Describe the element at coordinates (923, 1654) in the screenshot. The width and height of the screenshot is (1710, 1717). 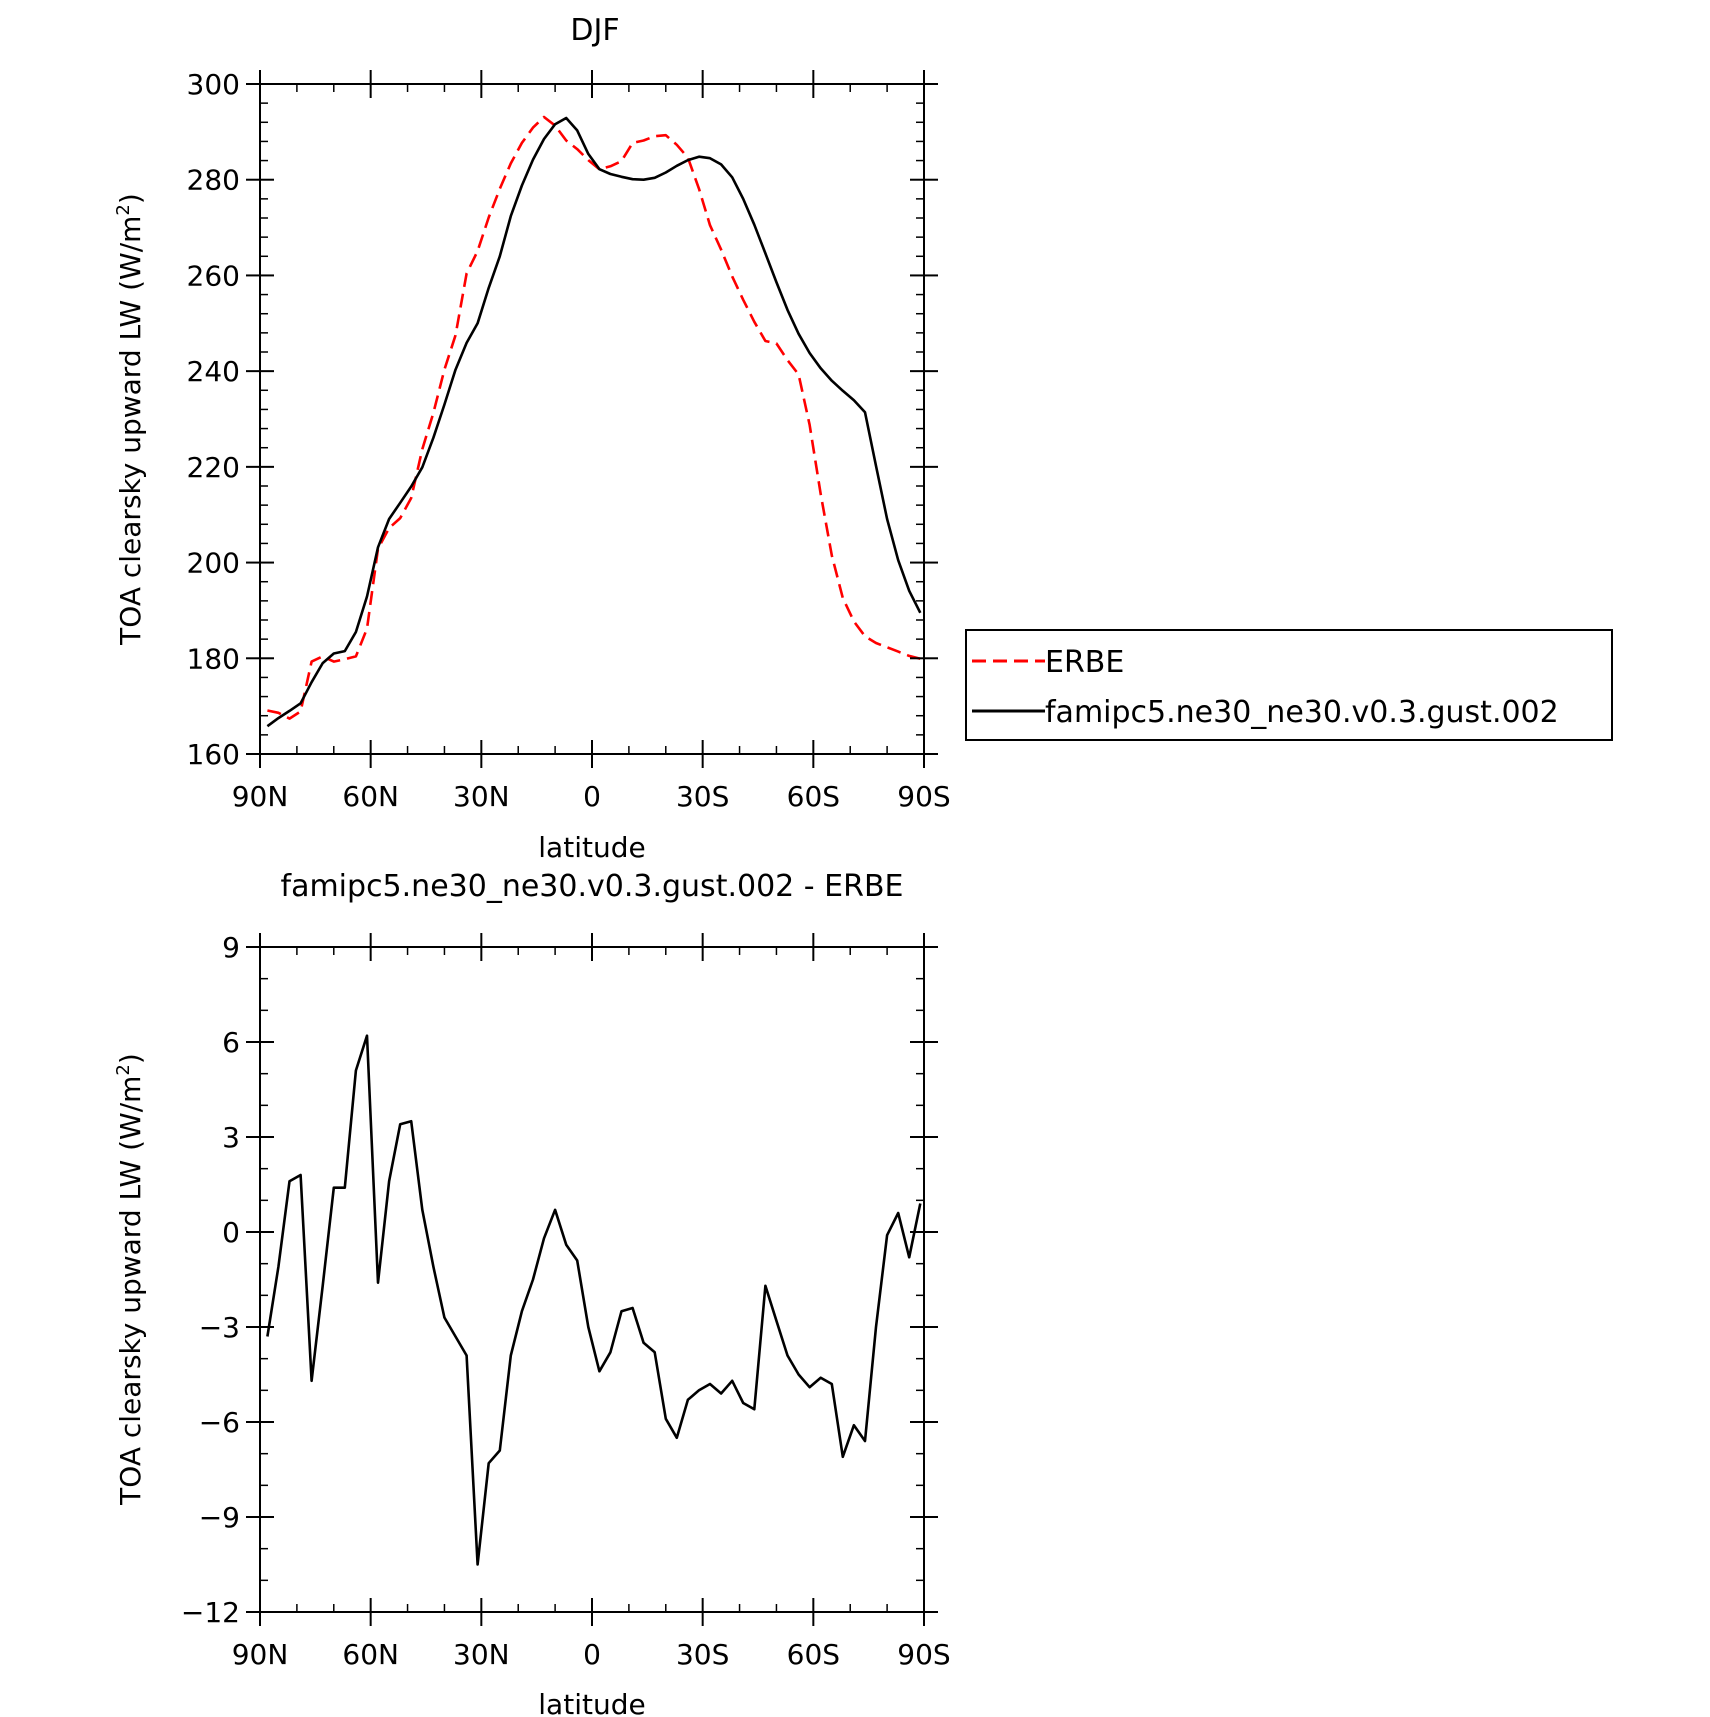
I see `bottom-x-tick-label: 90S` at that location.